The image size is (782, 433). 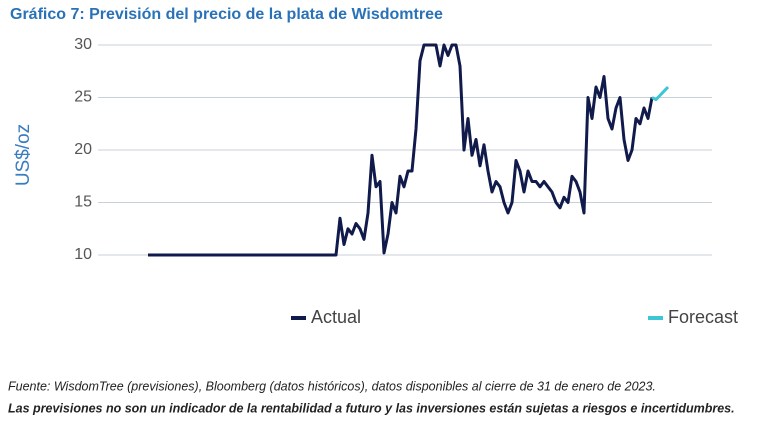 I want to click on y-tick-label: 25, so click(x=83, y=97).